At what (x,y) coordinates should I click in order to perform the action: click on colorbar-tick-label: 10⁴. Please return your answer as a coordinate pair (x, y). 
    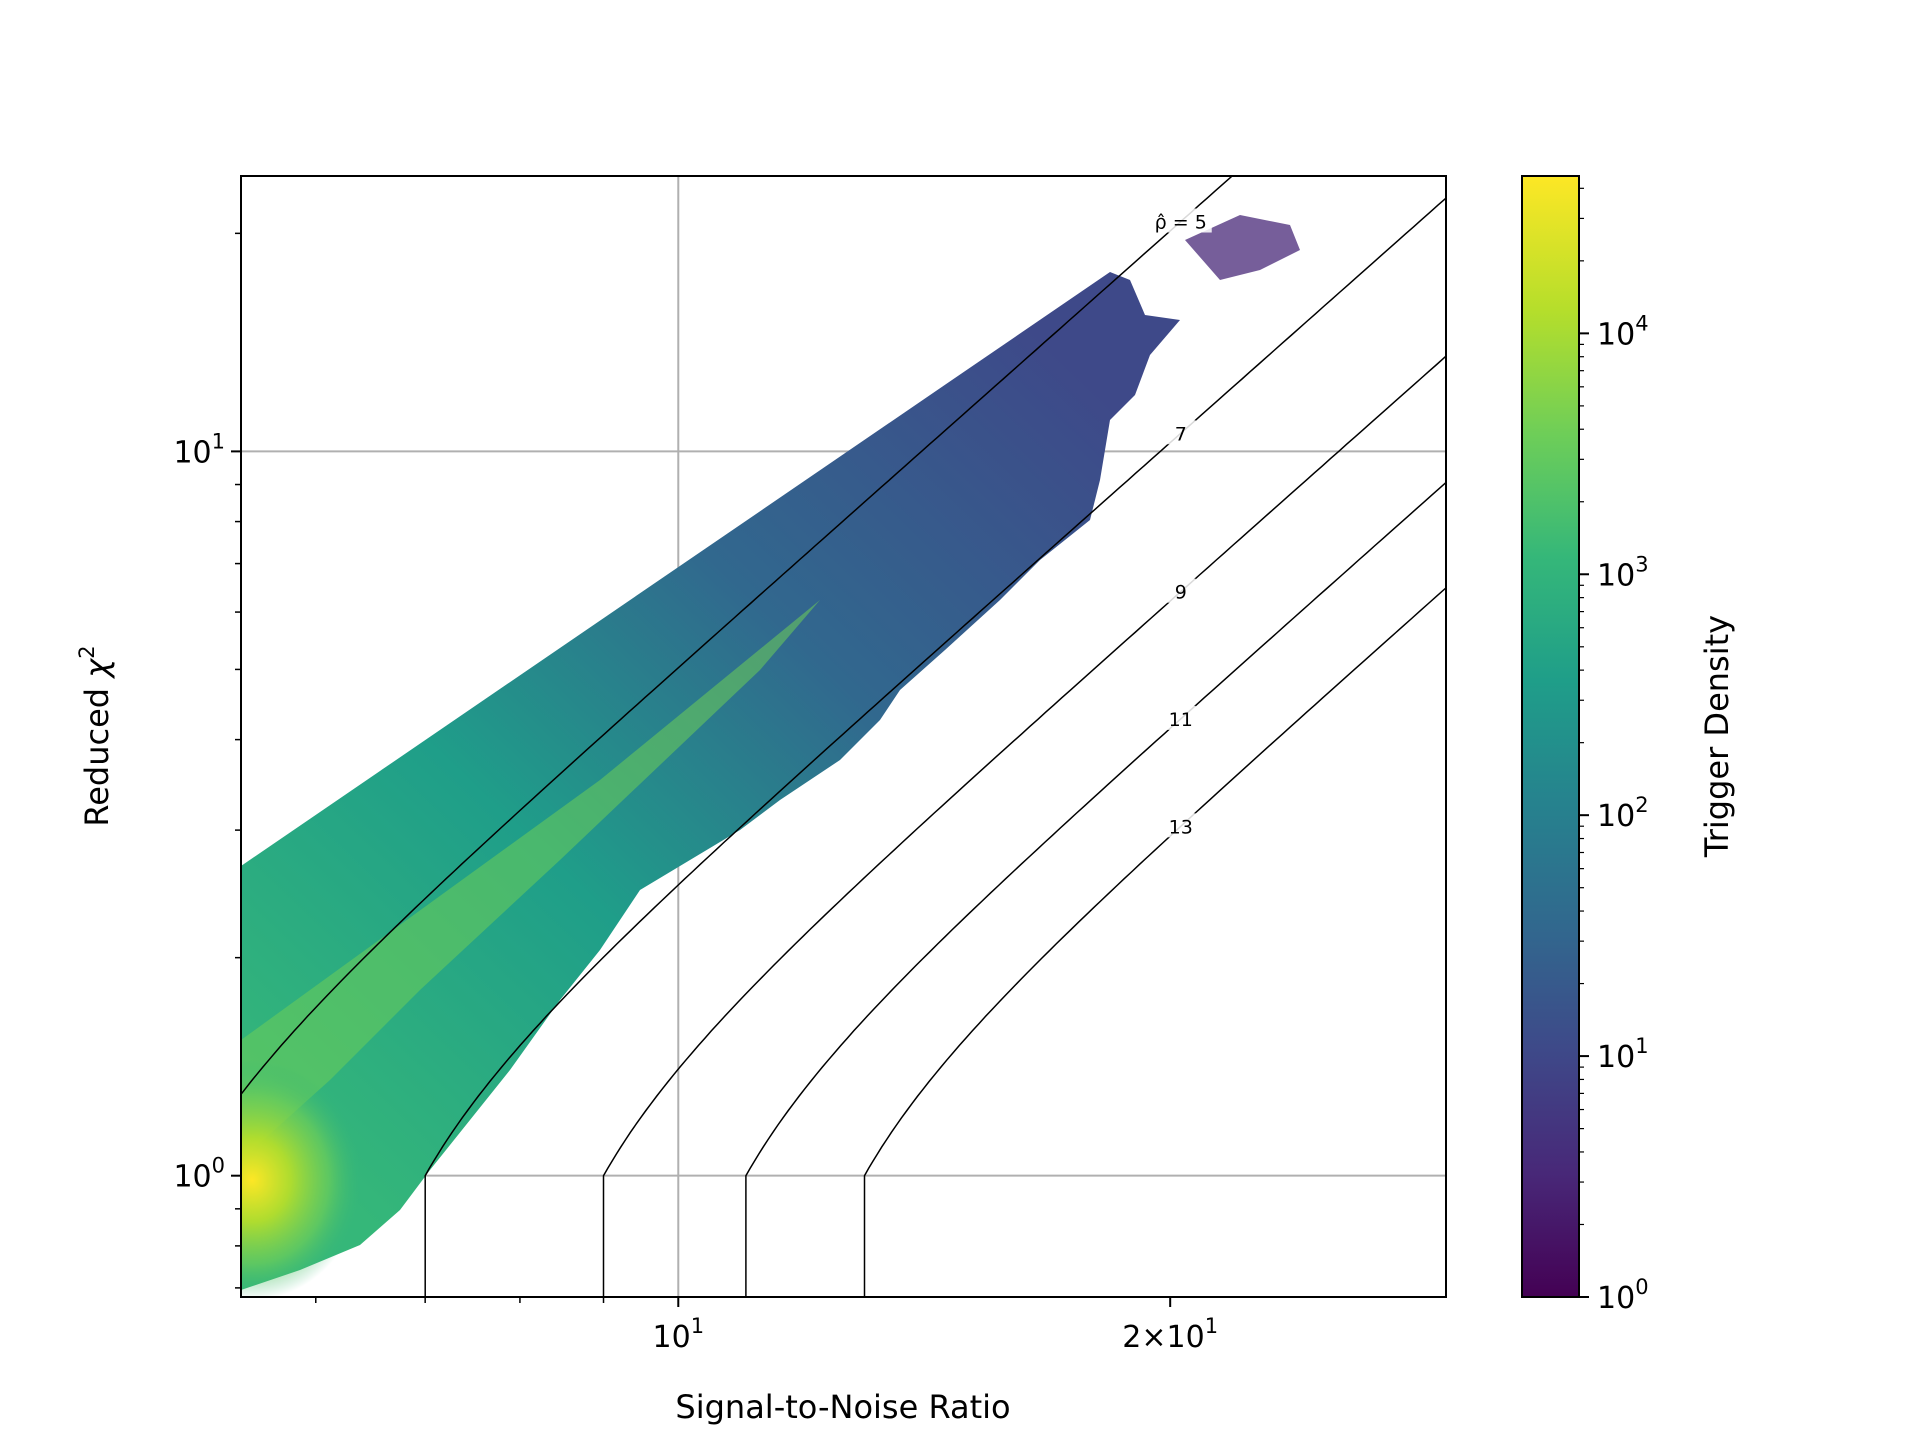
    Looking at the image, I should click on (1623, 331).